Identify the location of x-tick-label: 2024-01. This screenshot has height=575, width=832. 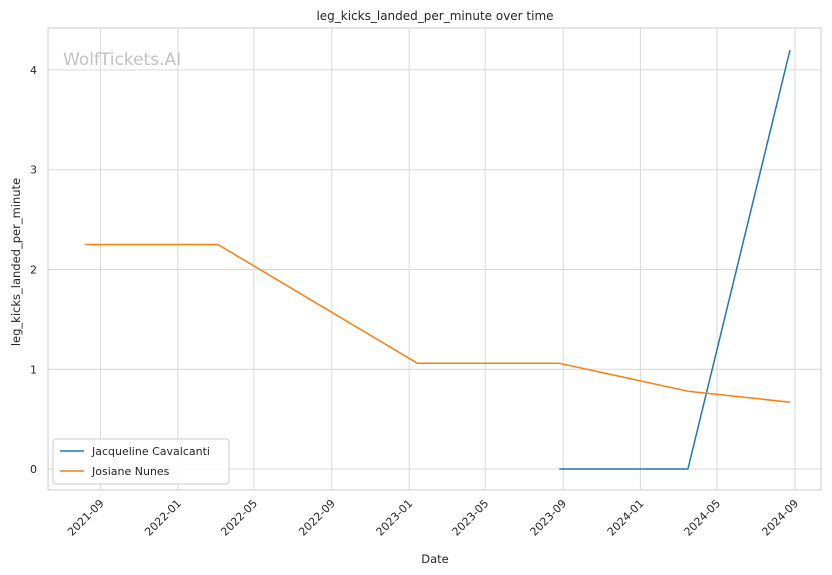
(626, 518).